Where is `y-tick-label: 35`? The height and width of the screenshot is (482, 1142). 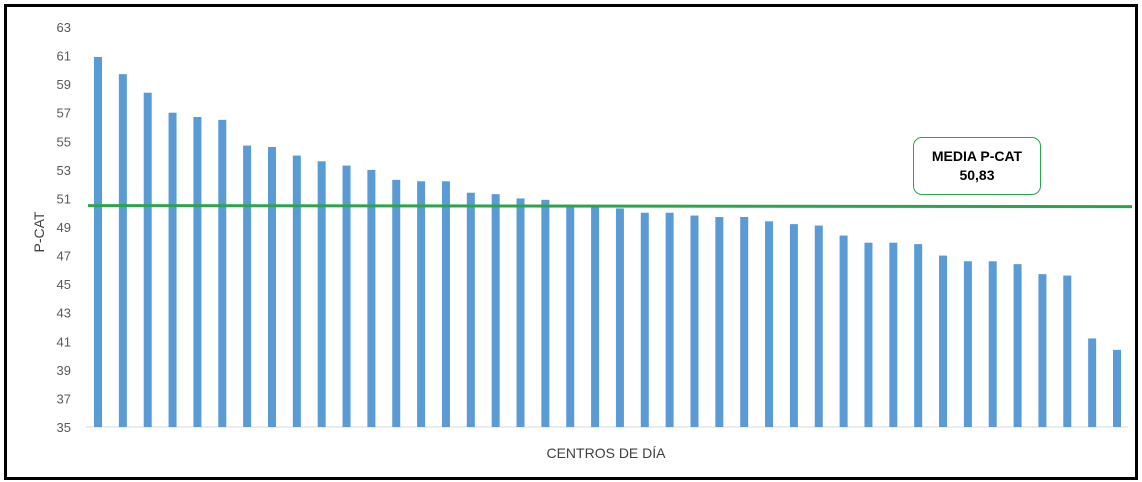
y-tick-label: 35 is located at coordinates (64, 427).